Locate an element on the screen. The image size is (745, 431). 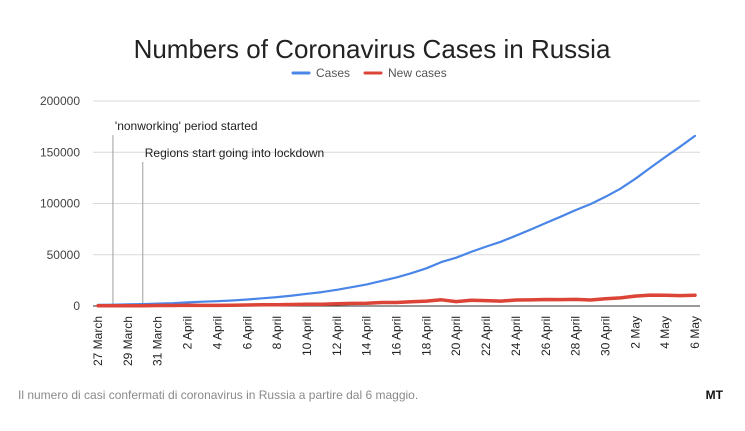
x-tick-label: 16 April is located at coordinates (397, 336).